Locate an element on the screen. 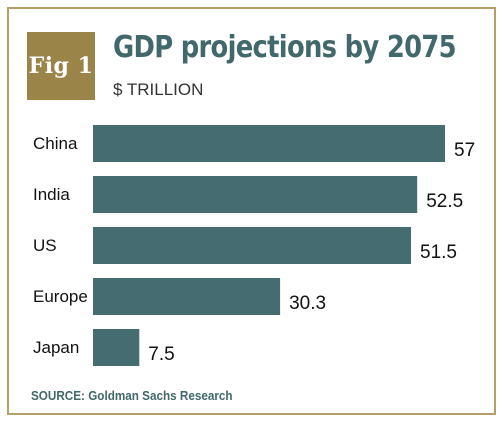 This screenshot has width=503, height=425. source-note: SOURCE: Goldman Sachs Research is located at coordinates (132, 395).